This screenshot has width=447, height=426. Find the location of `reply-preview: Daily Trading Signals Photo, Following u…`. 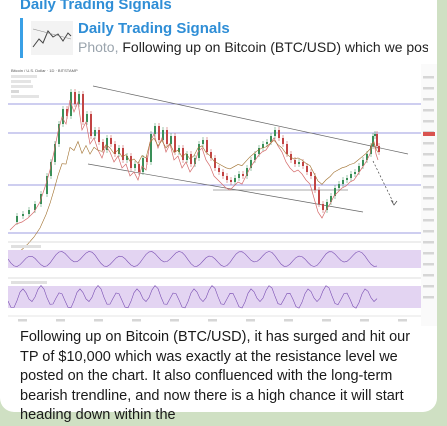

reply-preview: Daily Trading Signals Photo, Following u… is located at coordinates (225, 38).